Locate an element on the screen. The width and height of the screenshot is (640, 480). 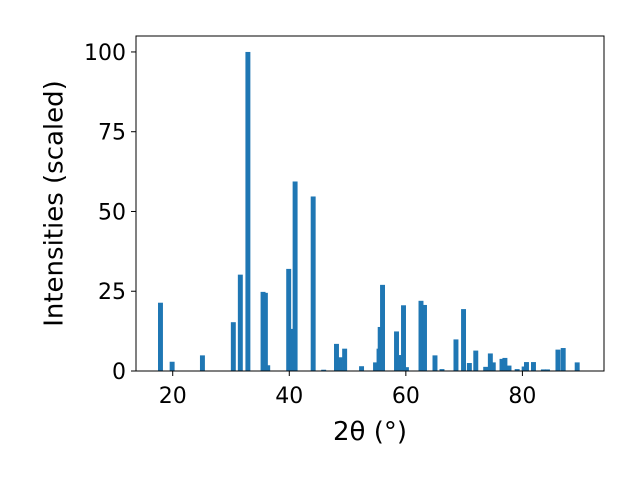
x-axis-label: 2θ (°) is located at coordinates (370, 432).